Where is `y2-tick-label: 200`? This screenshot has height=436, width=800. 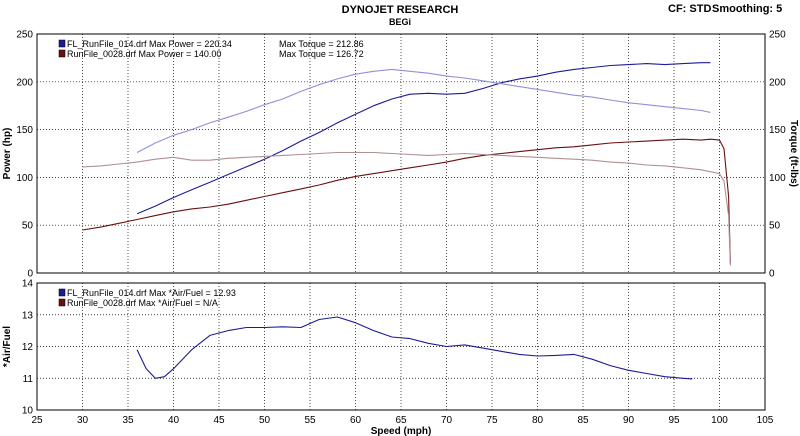 y2-tick-label: 200 is located at coordinates (777, 82).